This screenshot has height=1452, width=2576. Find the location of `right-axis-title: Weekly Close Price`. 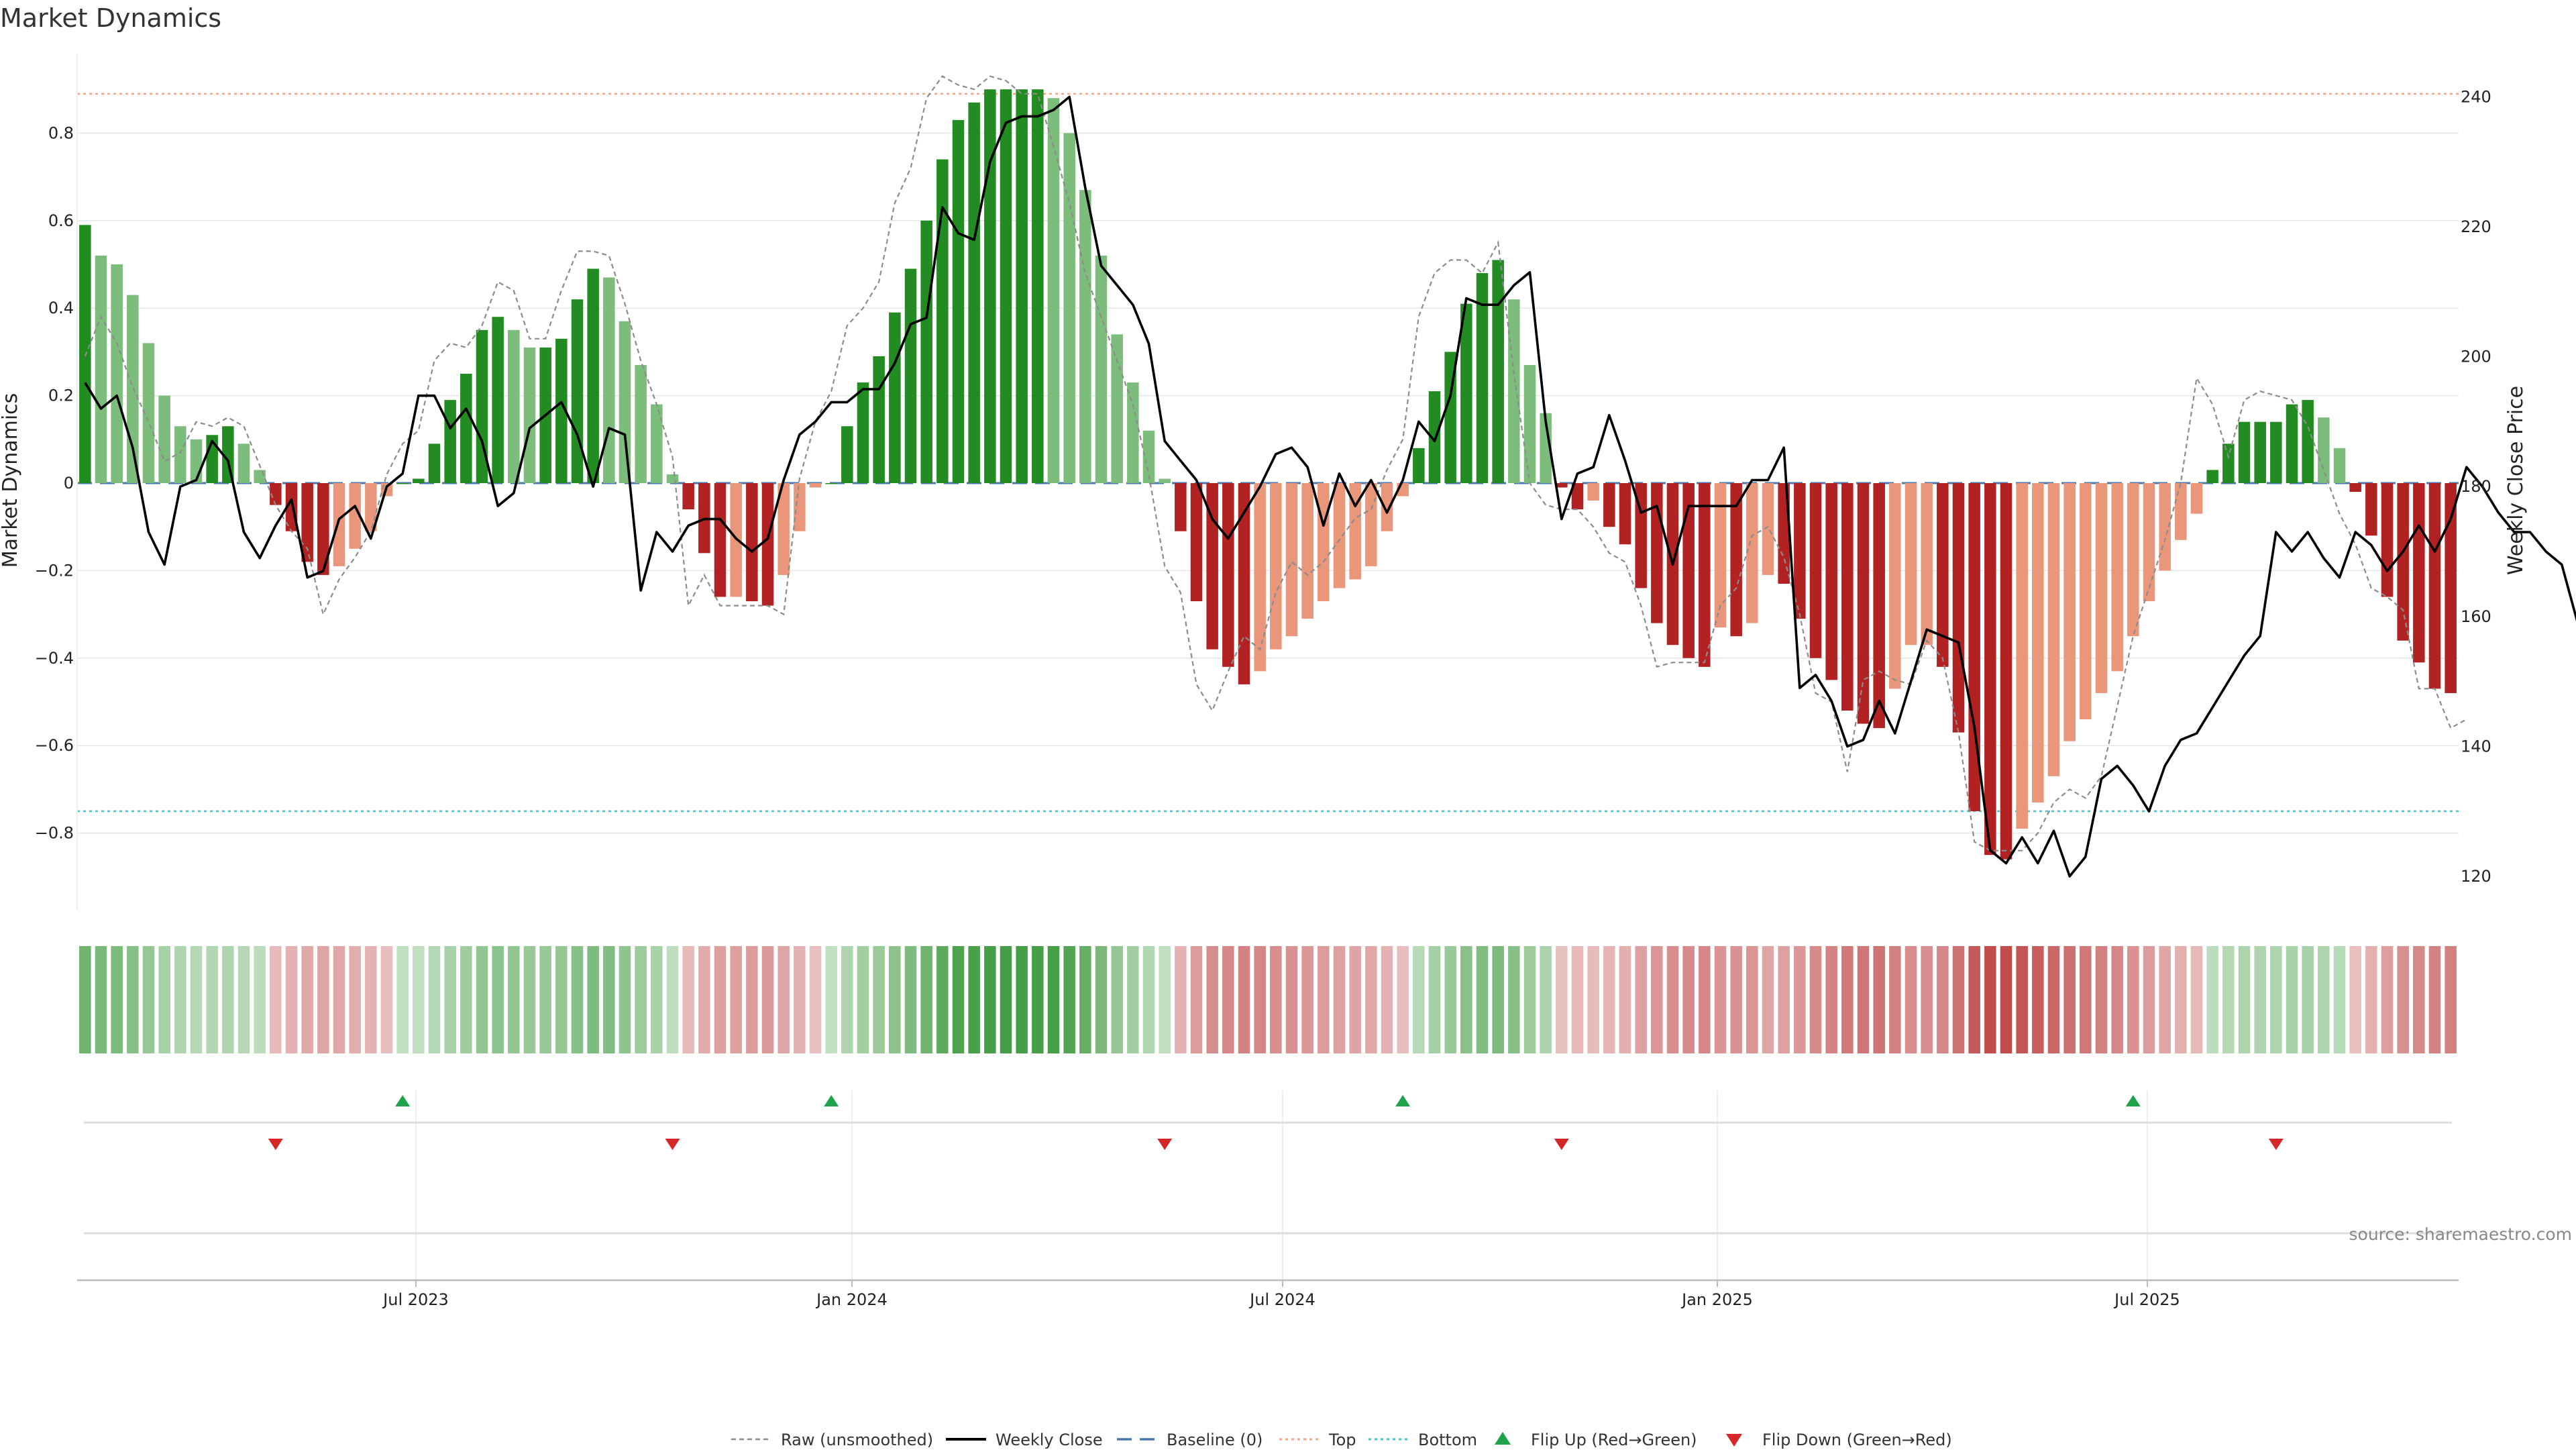

right-axis-title: Weekly Close Price is located at coordinates (2516, 481).